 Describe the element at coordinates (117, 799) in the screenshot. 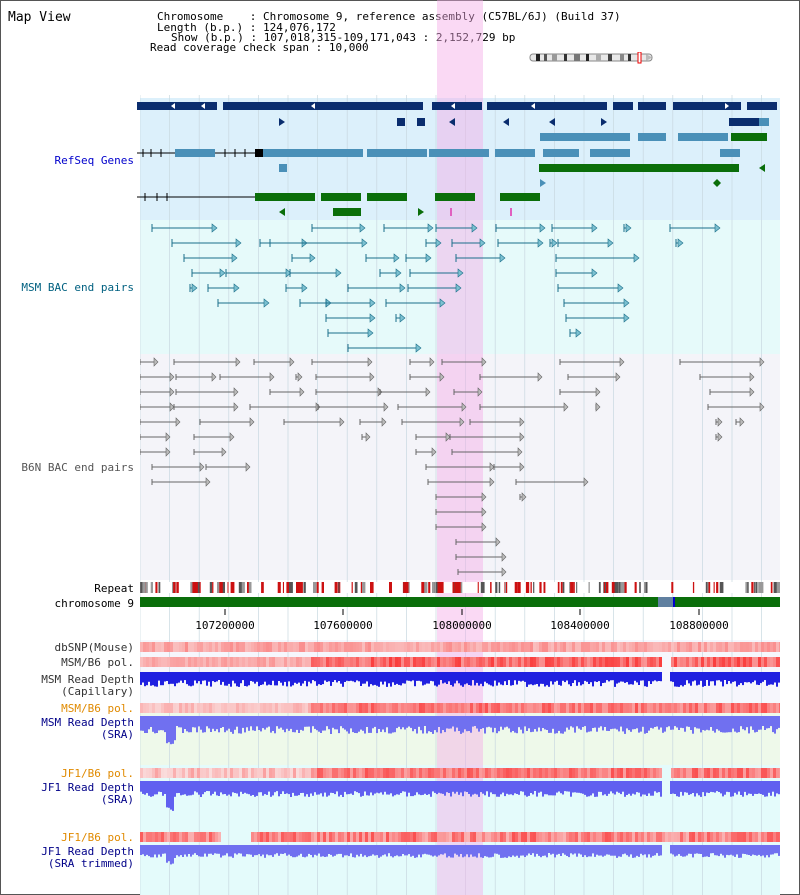

I see `track-label-jf1-depth-sra-2: (SRA)` at that location.